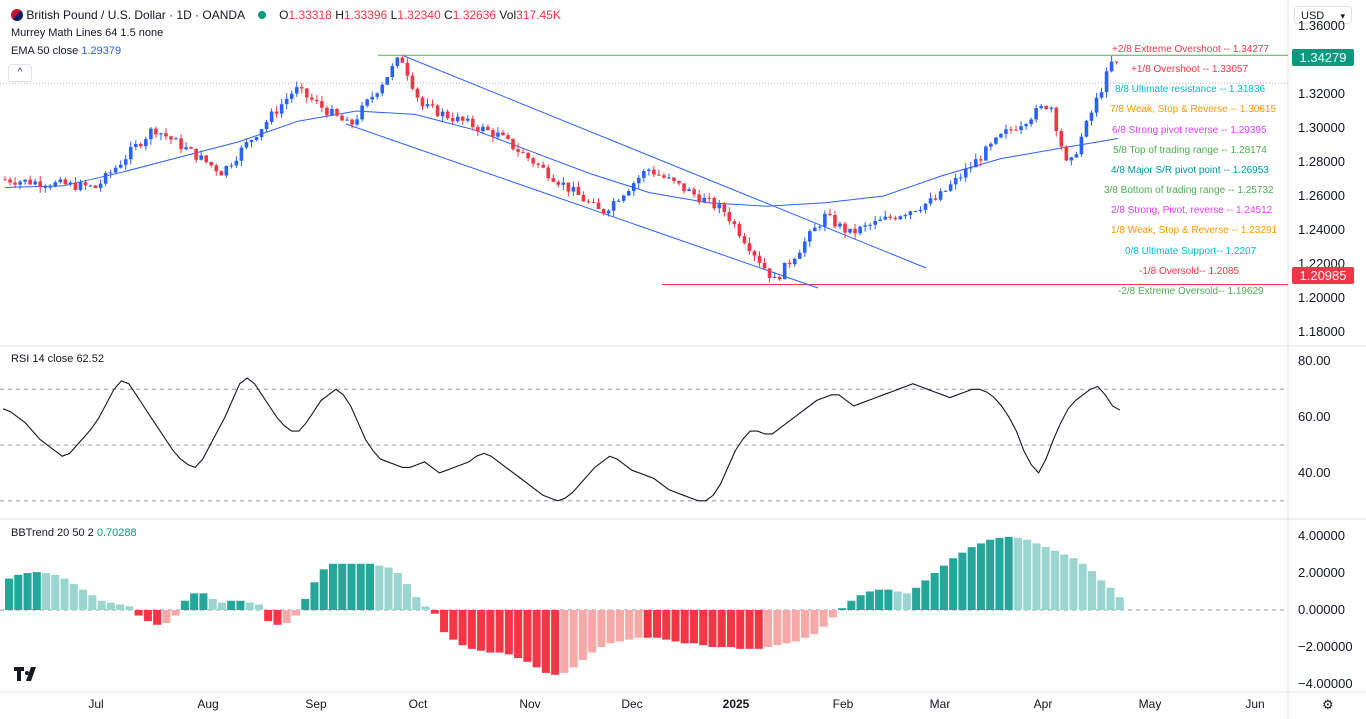 Image resolution: width=1366 pixels, height=719 pixels. Describe the element at coordinates (1325, 683) in the screenshot. I see `bbtrend-axis-label: −4.00000` at that location.